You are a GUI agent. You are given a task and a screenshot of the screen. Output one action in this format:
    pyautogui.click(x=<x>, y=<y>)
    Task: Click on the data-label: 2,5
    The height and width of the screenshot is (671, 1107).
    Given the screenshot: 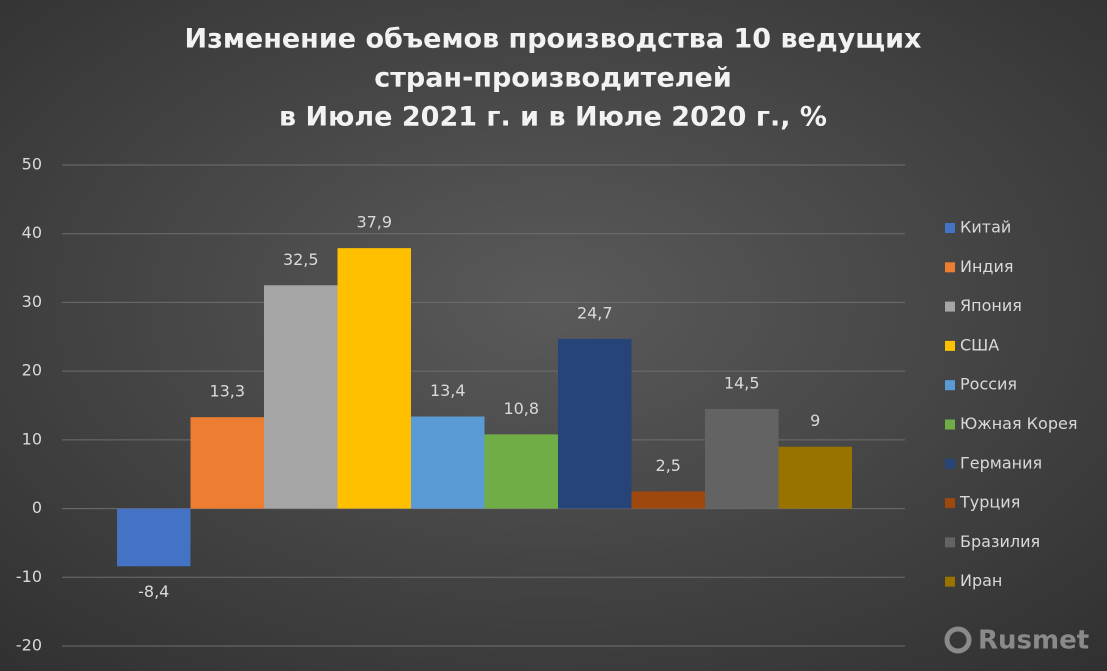 What is the action you would take?
    pyautogui.click(x=668, y=465)
    